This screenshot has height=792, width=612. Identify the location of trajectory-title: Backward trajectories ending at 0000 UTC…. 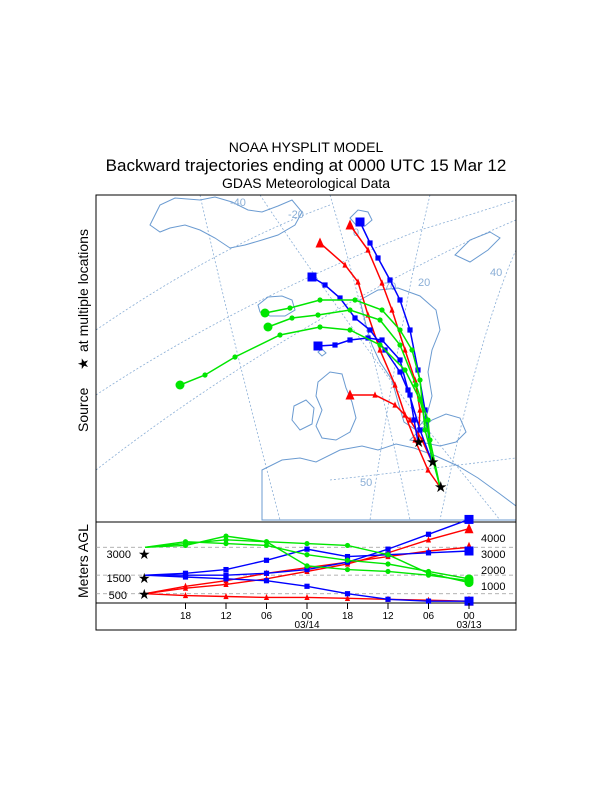
(306, 165).